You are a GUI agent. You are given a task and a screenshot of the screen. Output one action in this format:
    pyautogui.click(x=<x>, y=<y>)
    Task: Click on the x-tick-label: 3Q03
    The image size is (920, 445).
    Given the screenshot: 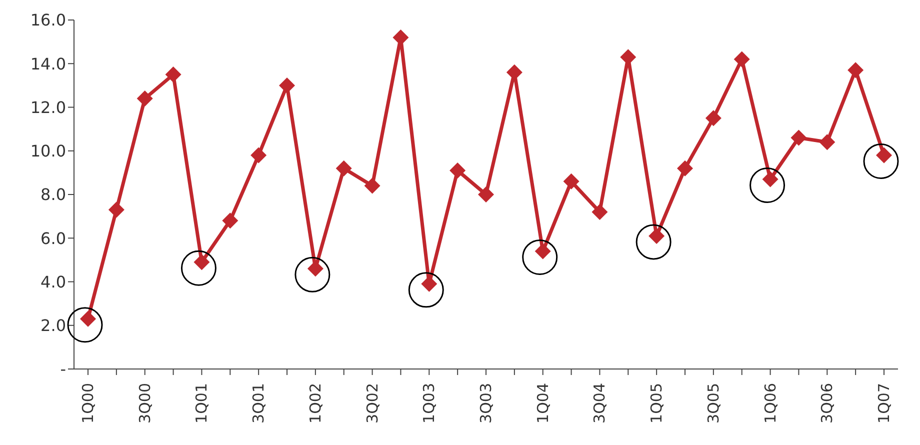 What is the action you would take?
    pyautogui.click(x=486, y=403)
    